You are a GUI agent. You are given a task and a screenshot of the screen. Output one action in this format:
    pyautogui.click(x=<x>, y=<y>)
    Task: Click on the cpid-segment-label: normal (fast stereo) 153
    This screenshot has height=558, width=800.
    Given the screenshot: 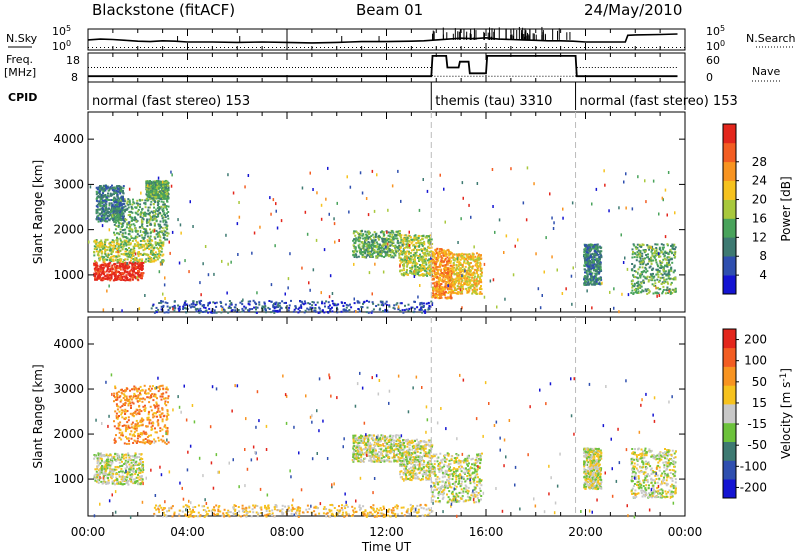 What is the action you would take?
    pyautogui.click(x=171, y=101)
    